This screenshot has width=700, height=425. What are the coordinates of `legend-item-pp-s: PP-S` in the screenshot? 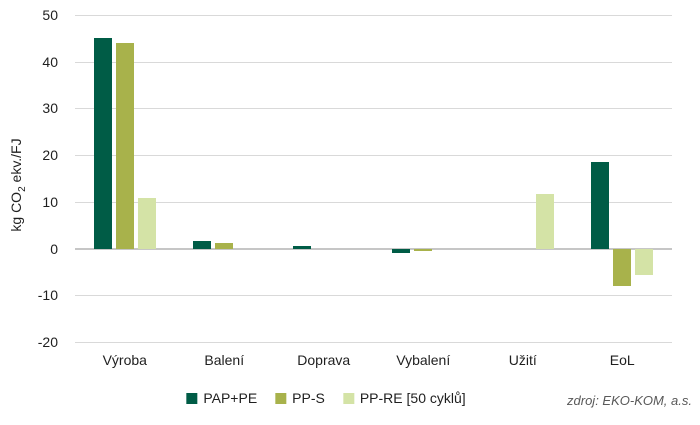 It's located at (300, 398).